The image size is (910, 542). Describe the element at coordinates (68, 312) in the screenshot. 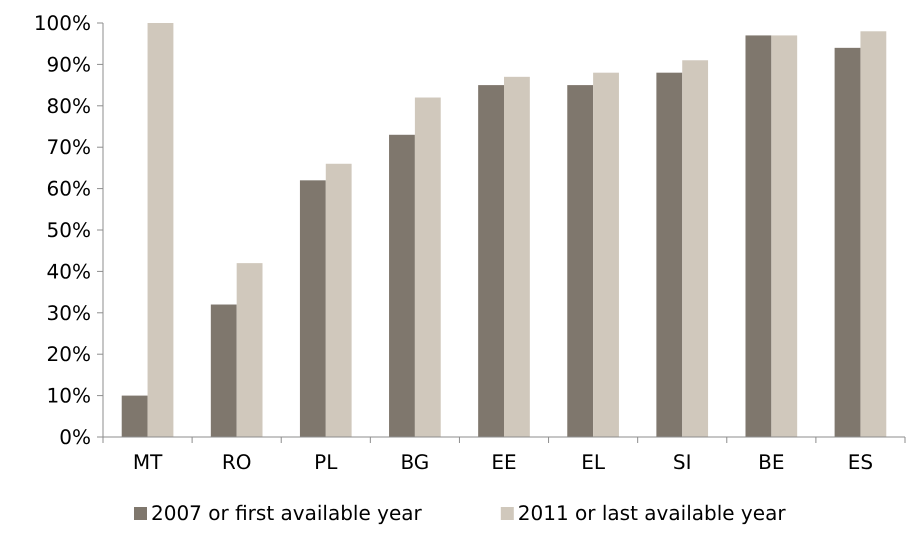

I see `y-tick-label: 30%` at that location.